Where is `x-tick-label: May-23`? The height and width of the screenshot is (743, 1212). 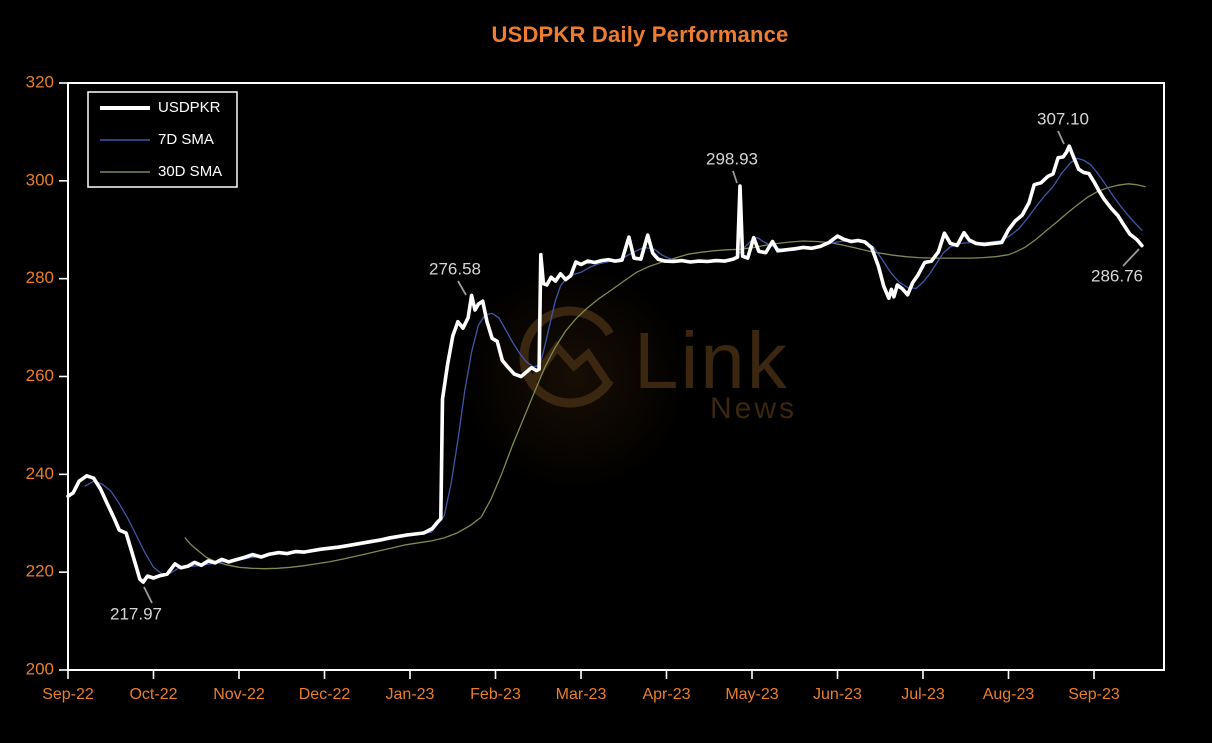
x-tick-label: May-23 is located at coordinates (751, 694).